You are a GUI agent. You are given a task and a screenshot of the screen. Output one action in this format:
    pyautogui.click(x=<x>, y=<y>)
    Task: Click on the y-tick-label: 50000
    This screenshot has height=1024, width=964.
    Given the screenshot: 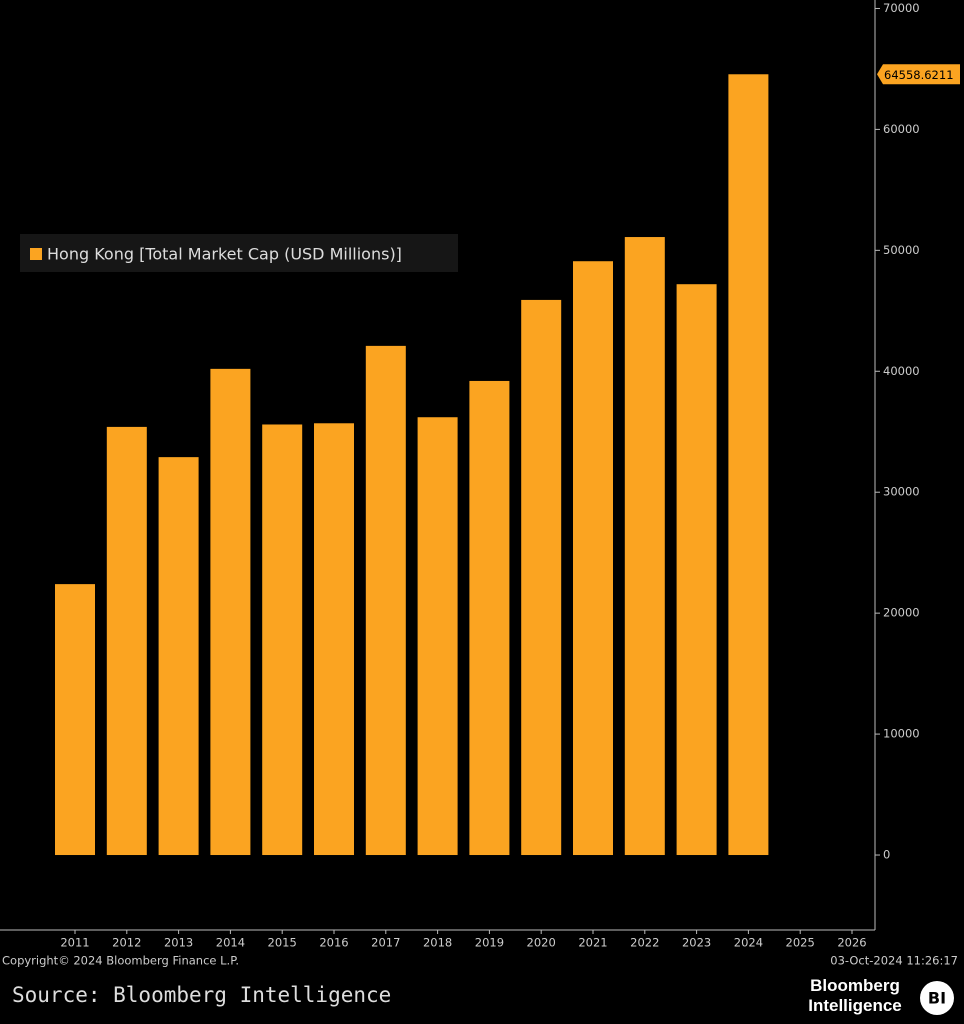 What is the action you would take?
    pyautogui.click(x=901, y=250)
    